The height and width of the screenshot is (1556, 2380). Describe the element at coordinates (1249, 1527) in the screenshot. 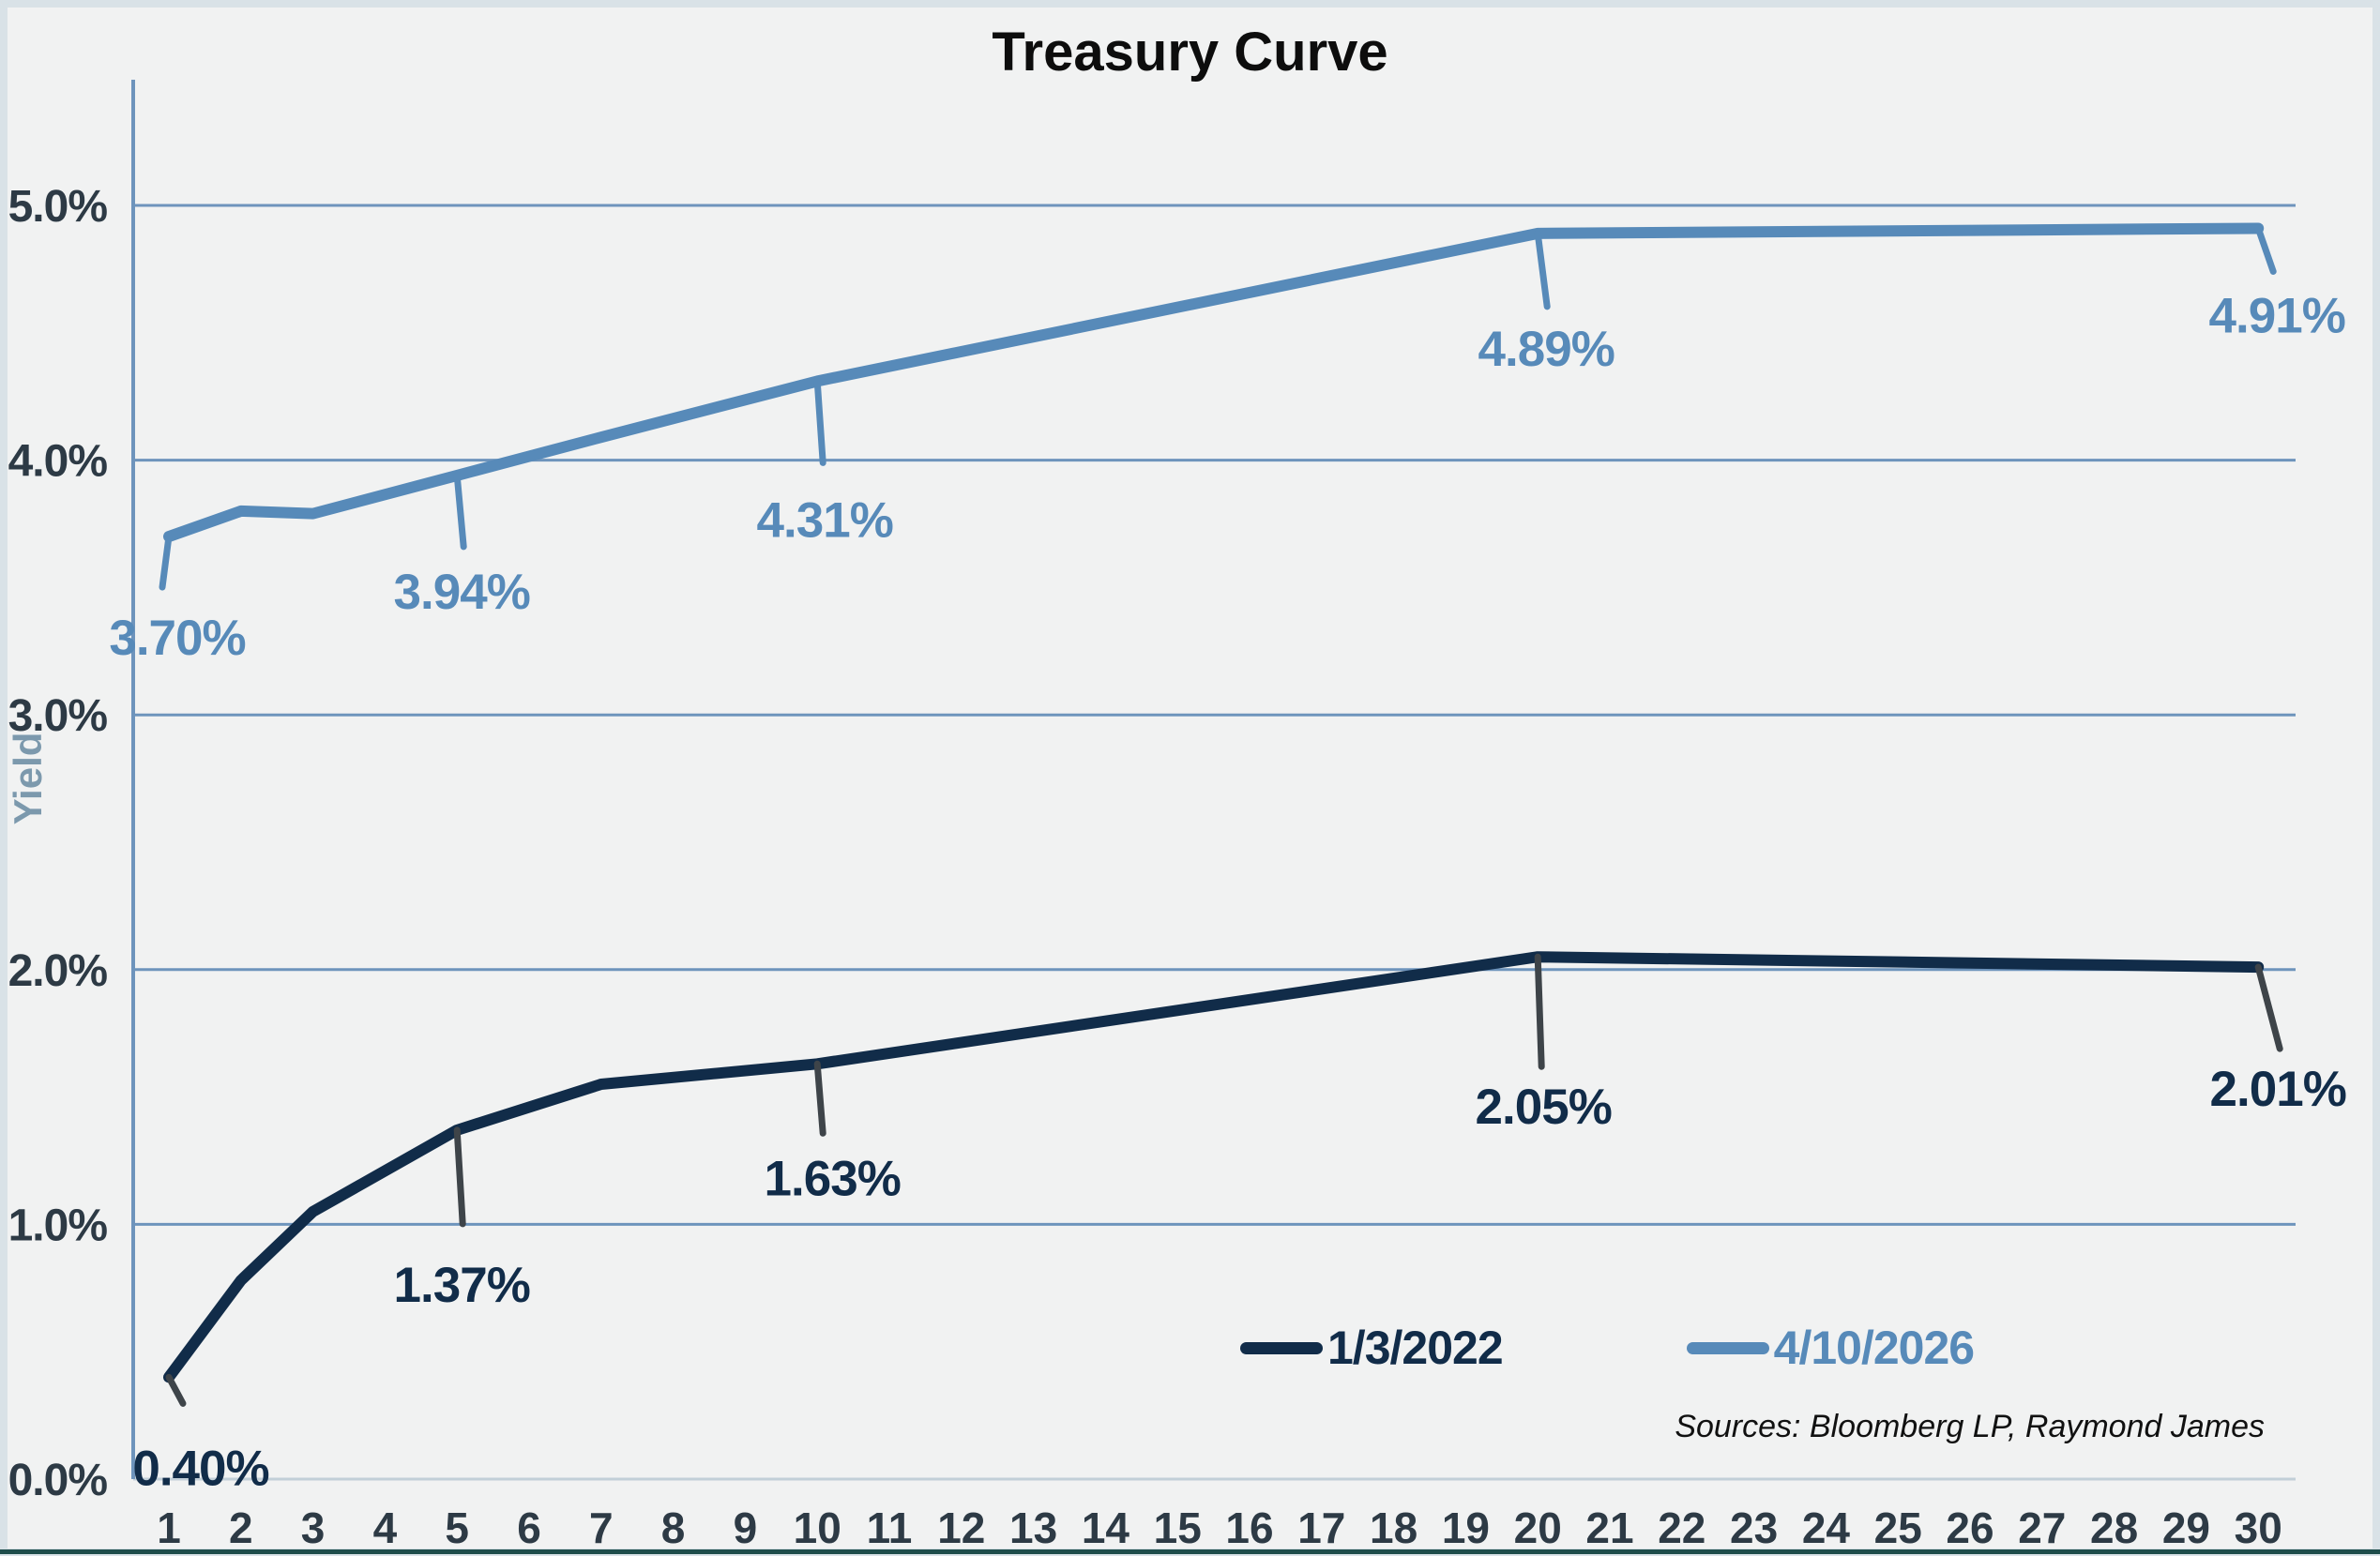

I see `x-tick-label: 16` at that location.